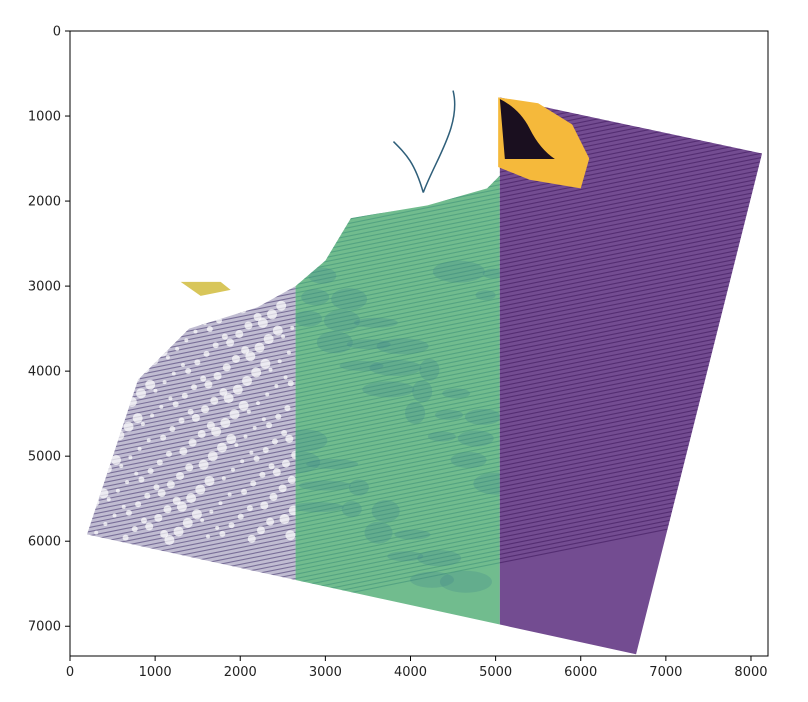 The image size is (808, 702). I want to click on y-tick-label: 6000, so click(44, 542).